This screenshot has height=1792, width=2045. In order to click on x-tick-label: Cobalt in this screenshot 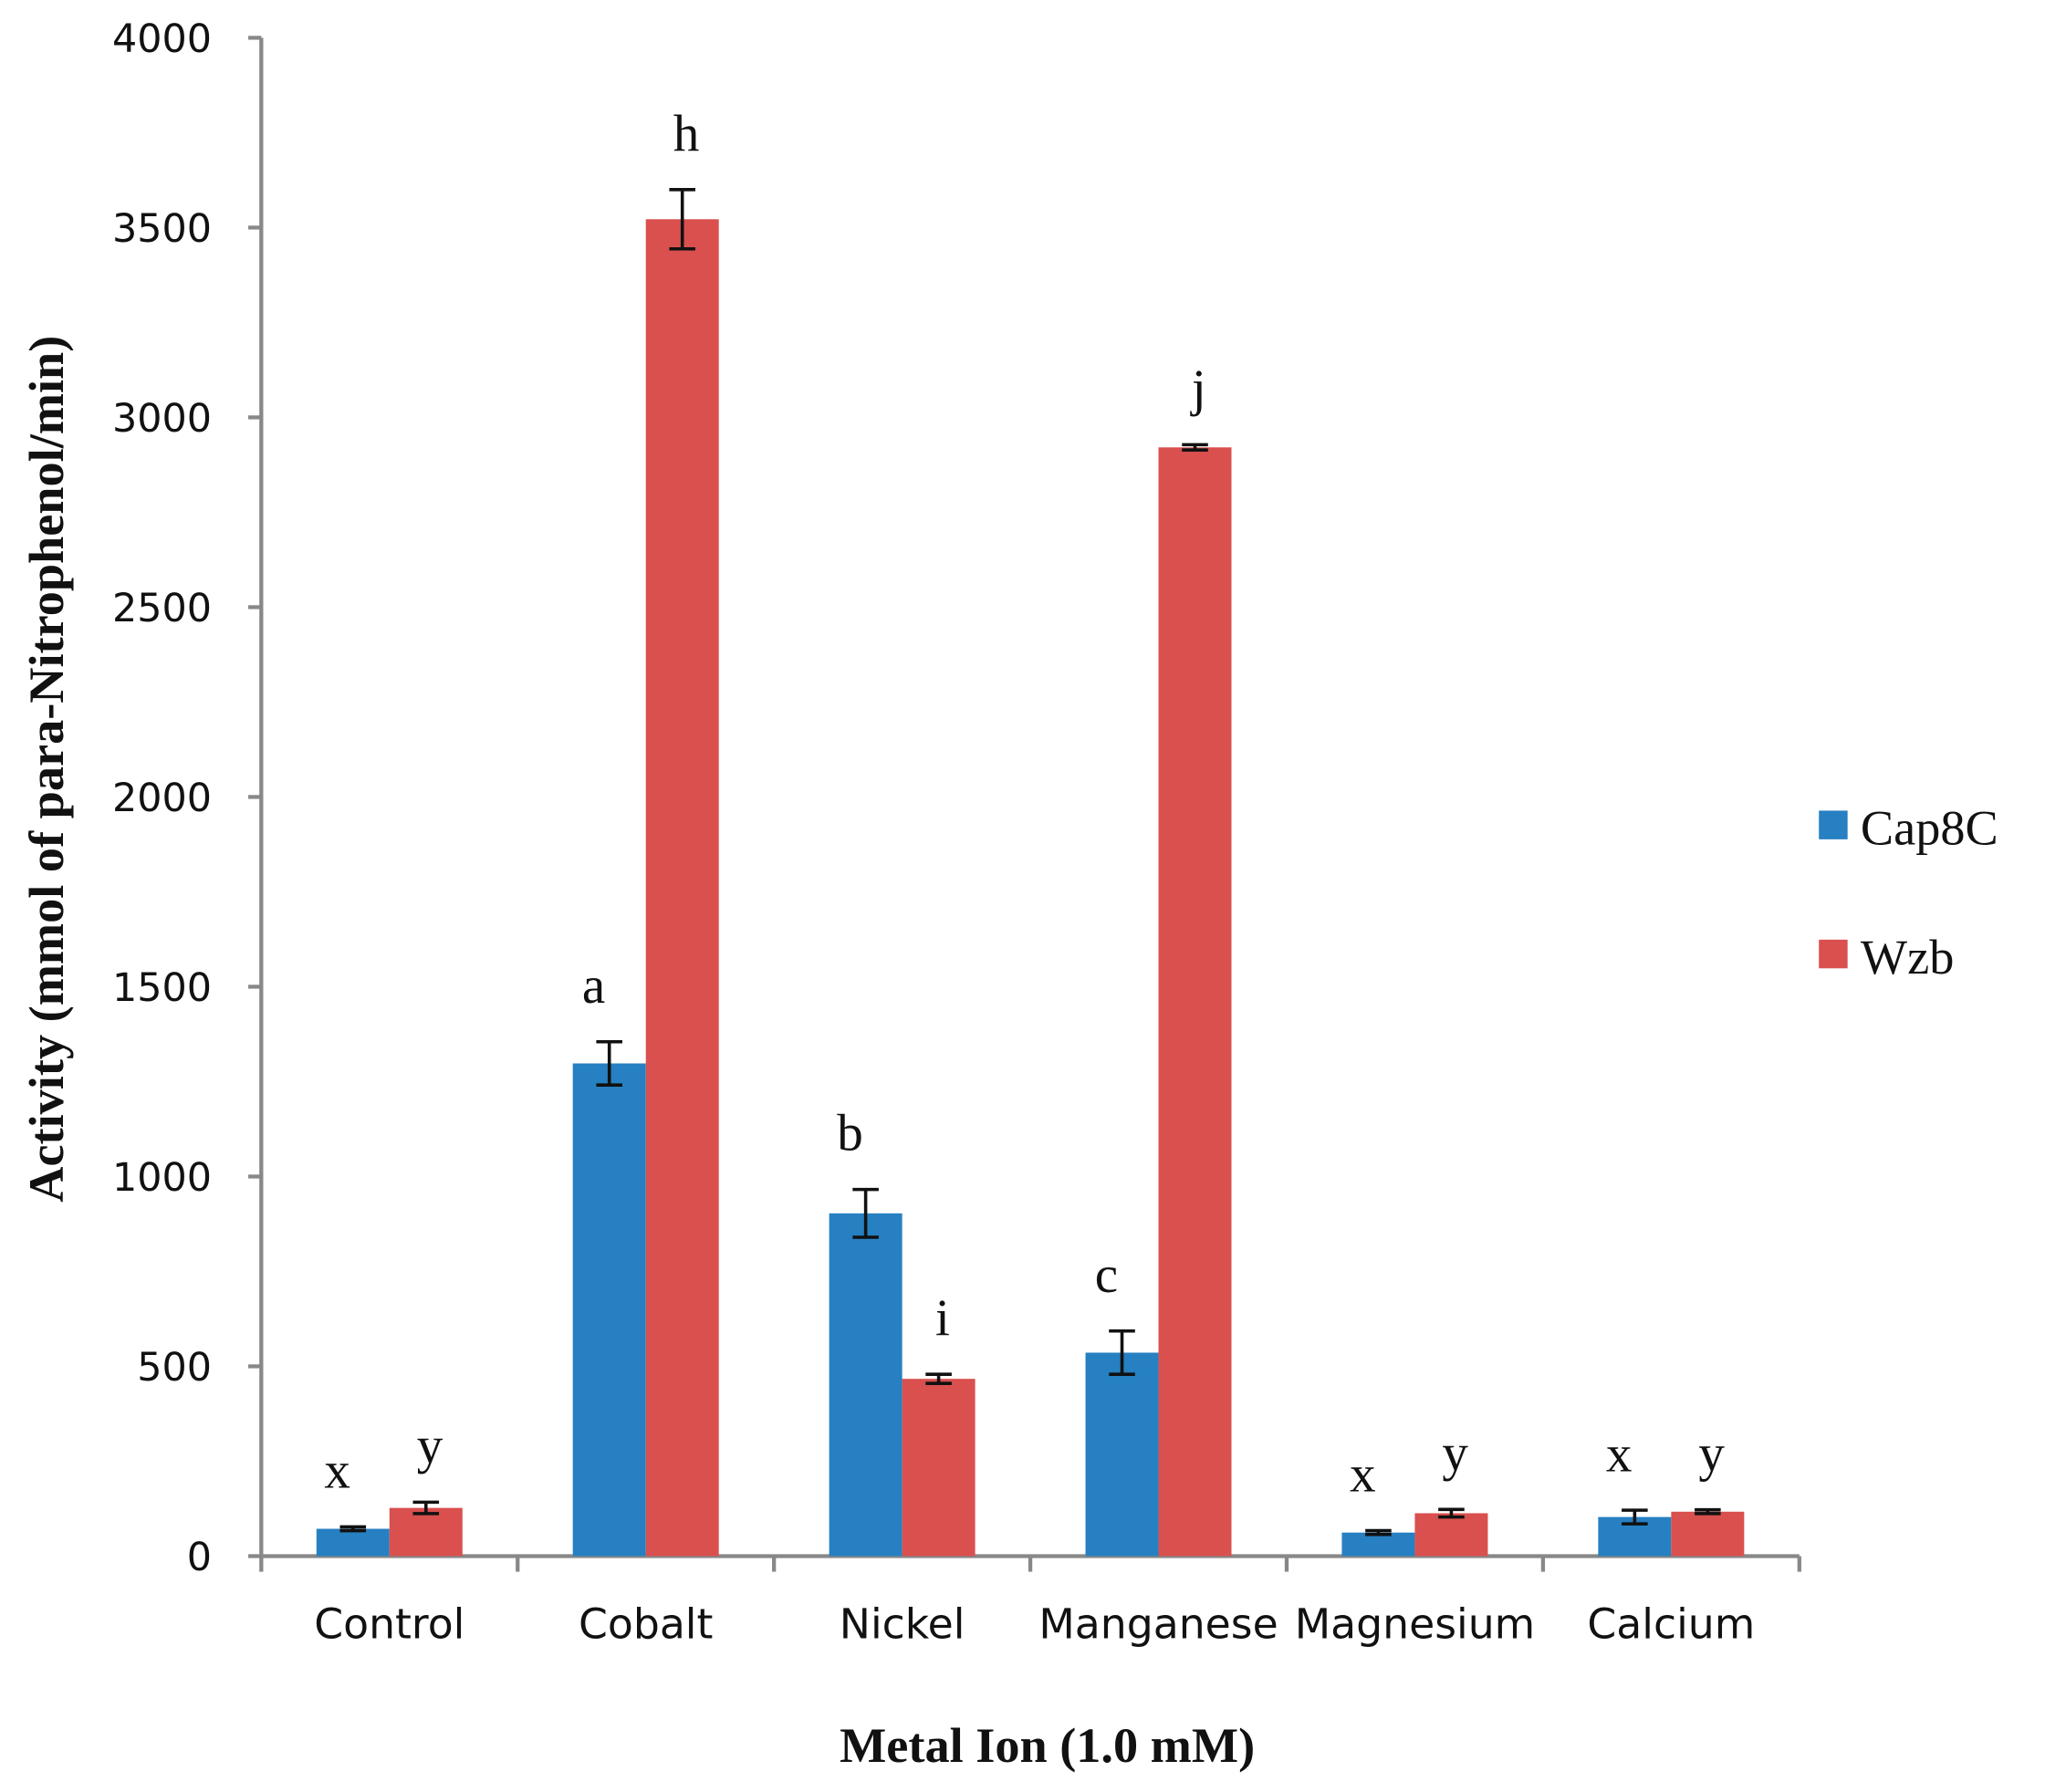, I will do `click(646, 1623)`.